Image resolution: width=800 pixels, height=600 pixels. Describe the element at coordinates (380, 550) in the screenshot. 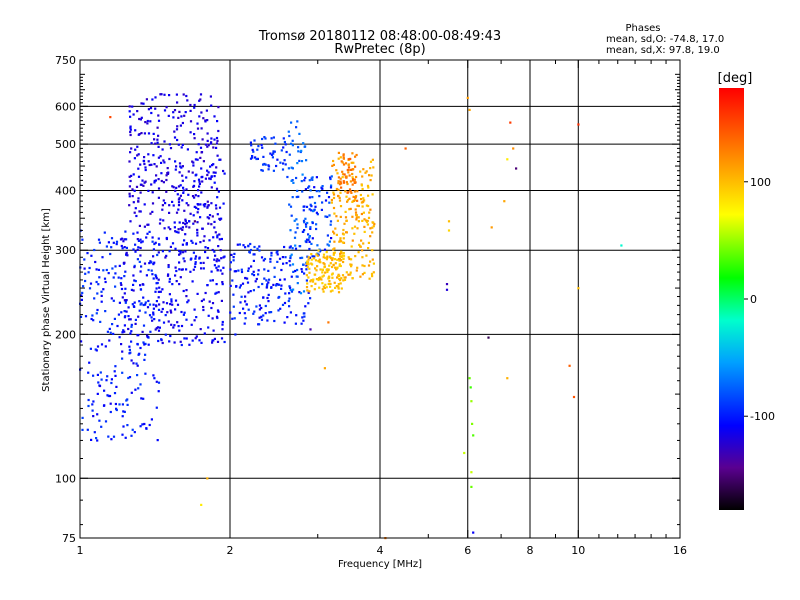

I see `x-tick-label: 4` at that location.